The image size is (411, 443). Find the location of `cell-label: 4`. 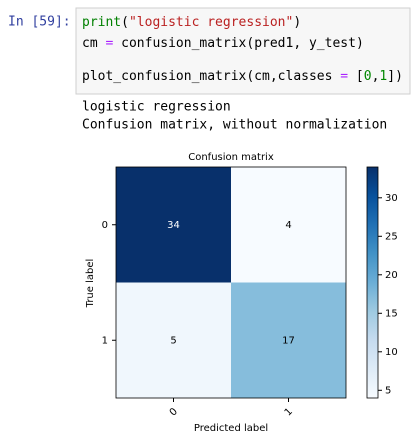

cell-label: 4 is located at coordinates (288, 225).